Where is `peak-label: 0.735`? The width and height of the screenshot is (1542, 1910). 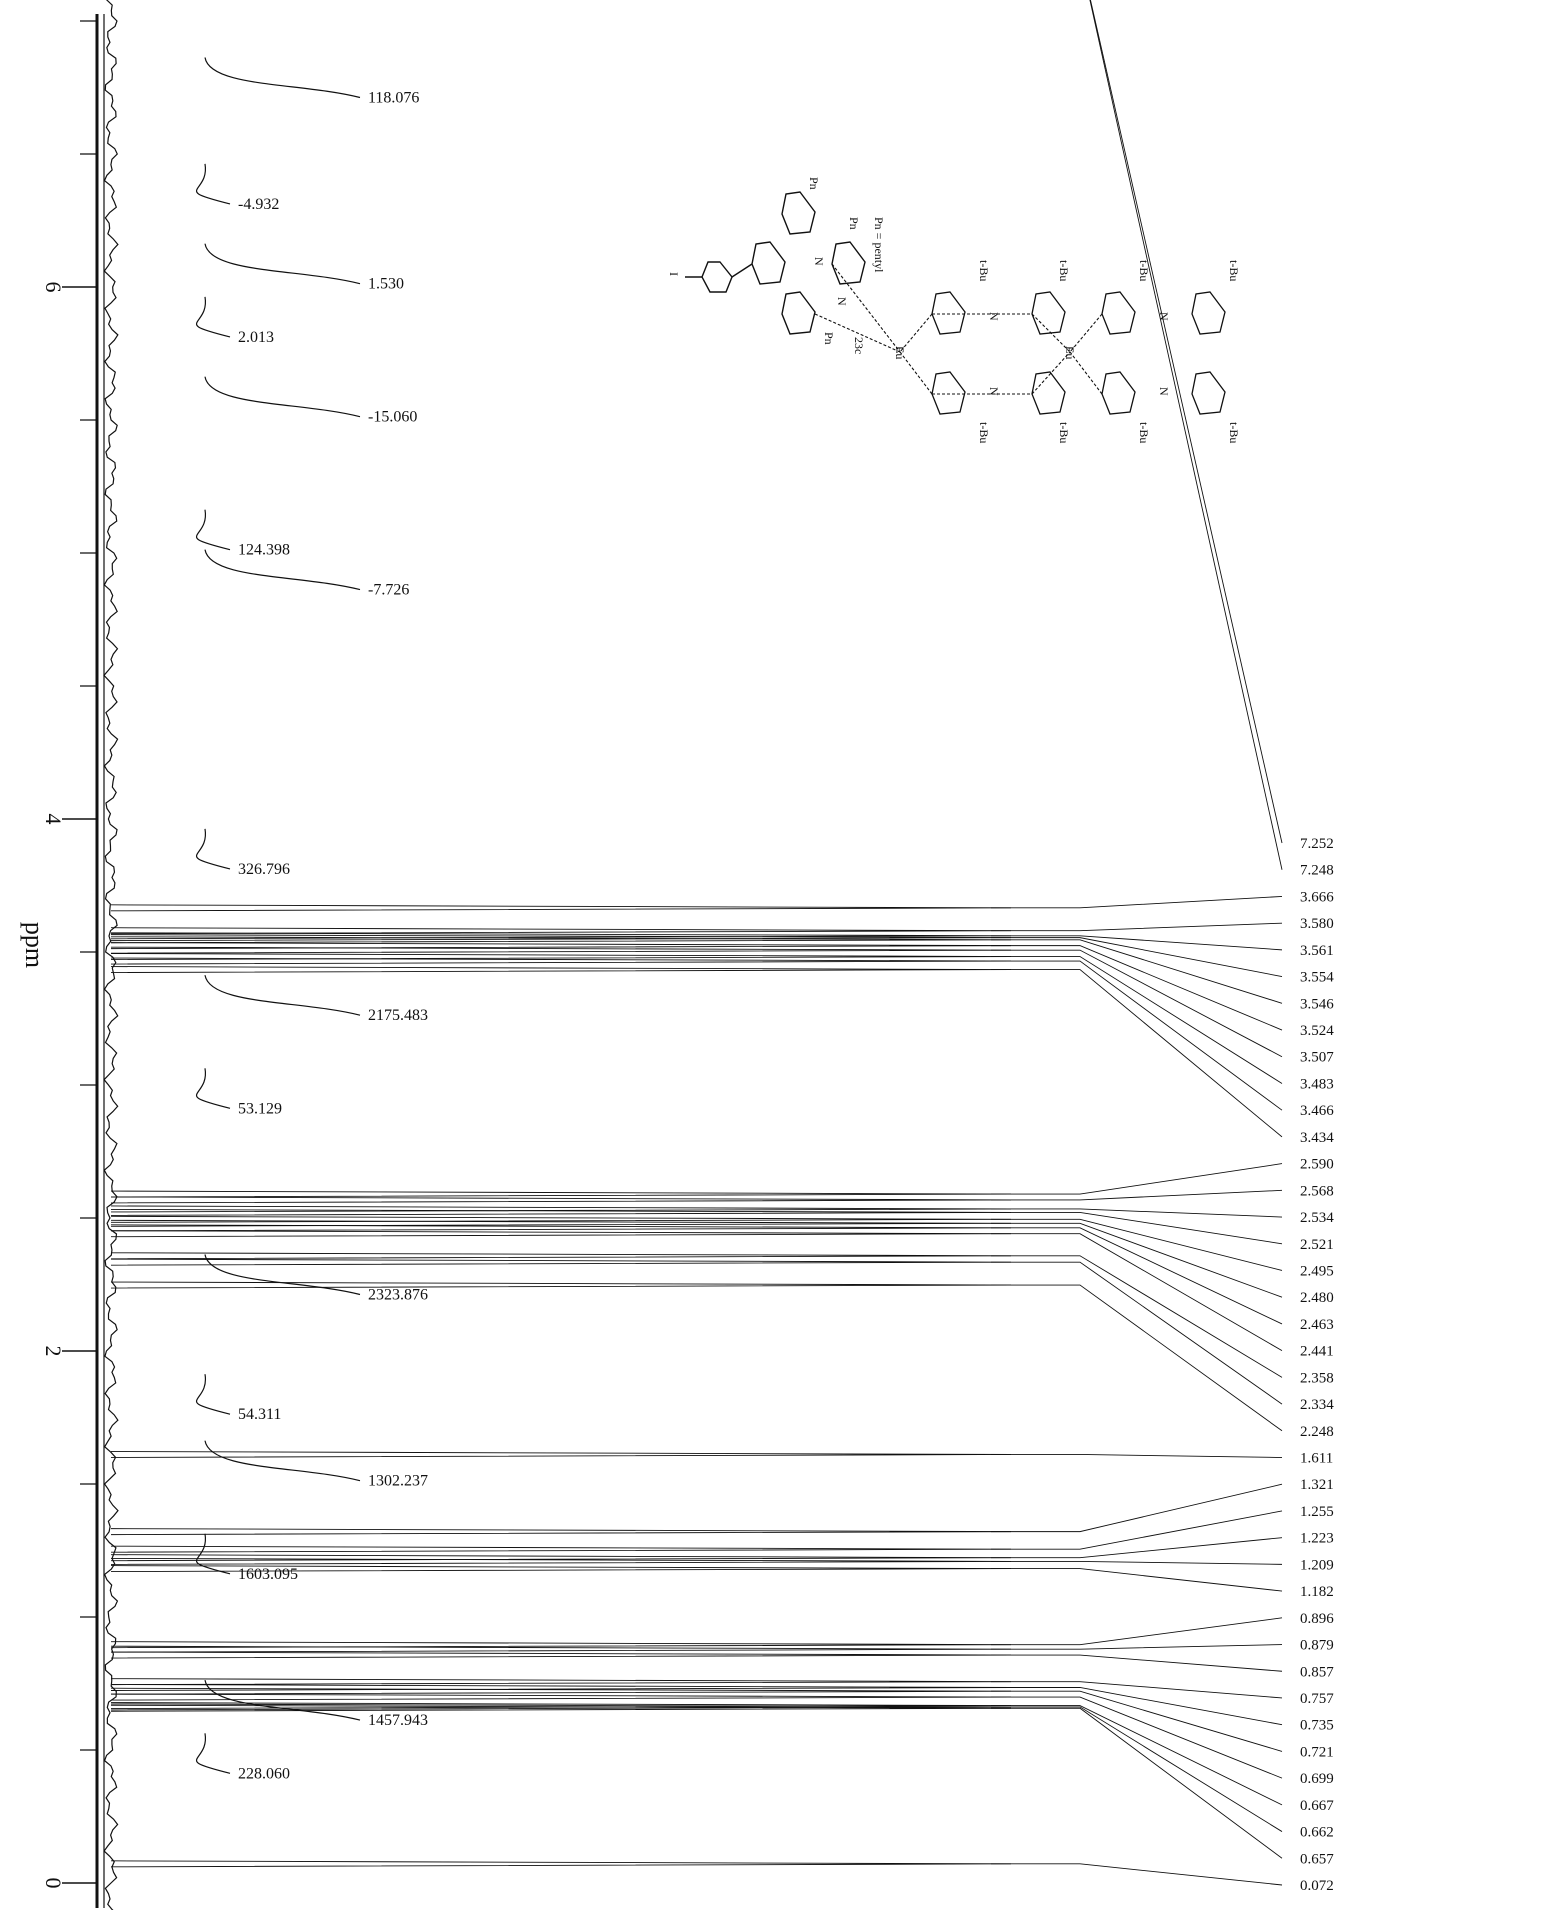 peak-label: 0.735 is located at coordinates (1317, 1726).